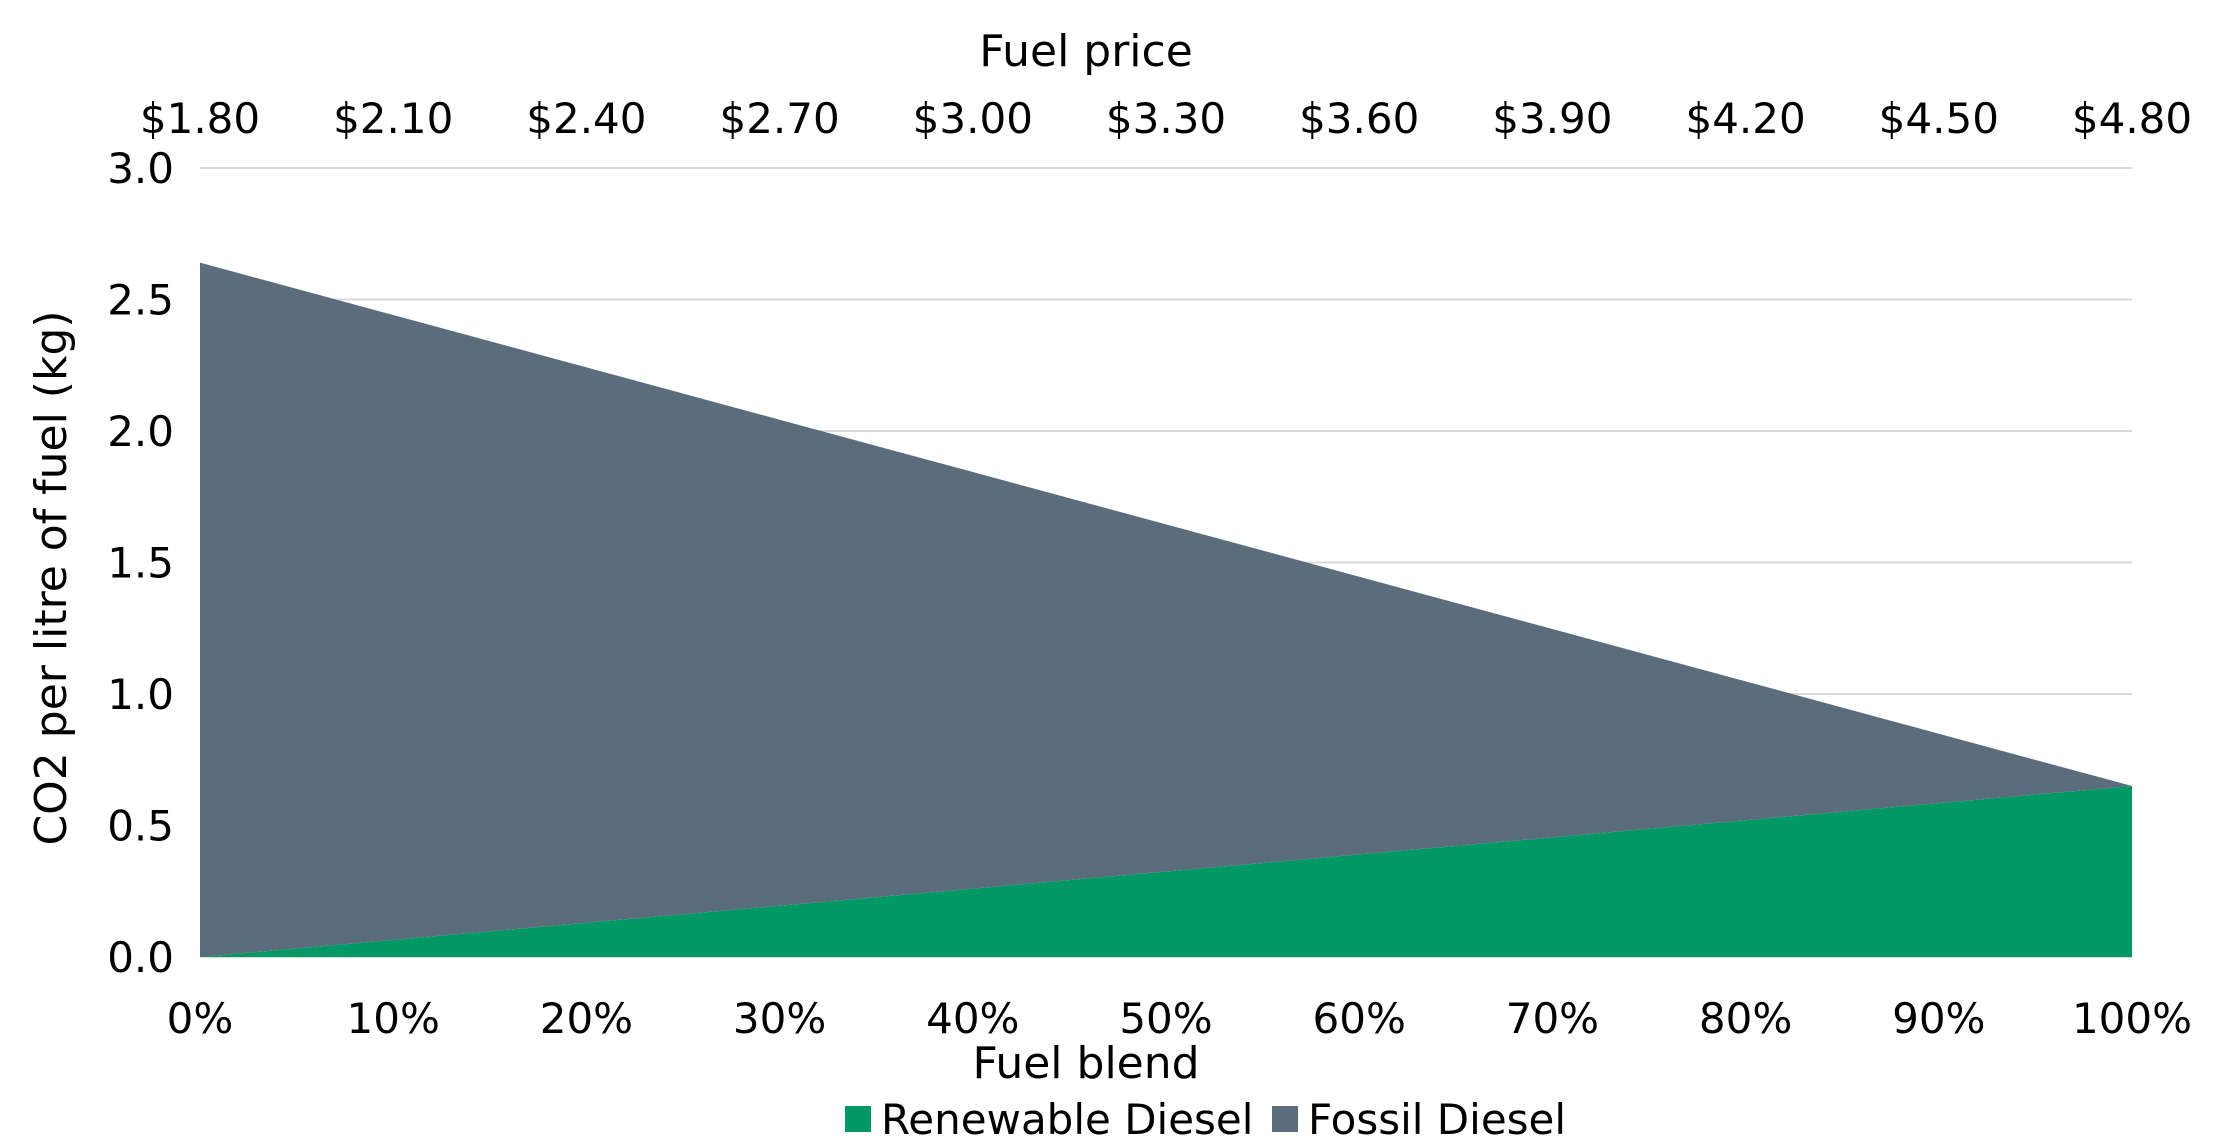 The image size is (2214, 1146). I want to click on y-tick-label: 2.0, so click(140, 431).